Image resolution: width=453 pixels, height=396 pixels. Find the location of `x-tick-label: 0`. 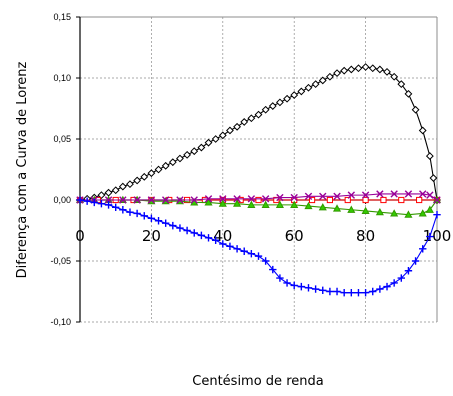

x-tick-label: 0 is located at coordinates (80, 236).